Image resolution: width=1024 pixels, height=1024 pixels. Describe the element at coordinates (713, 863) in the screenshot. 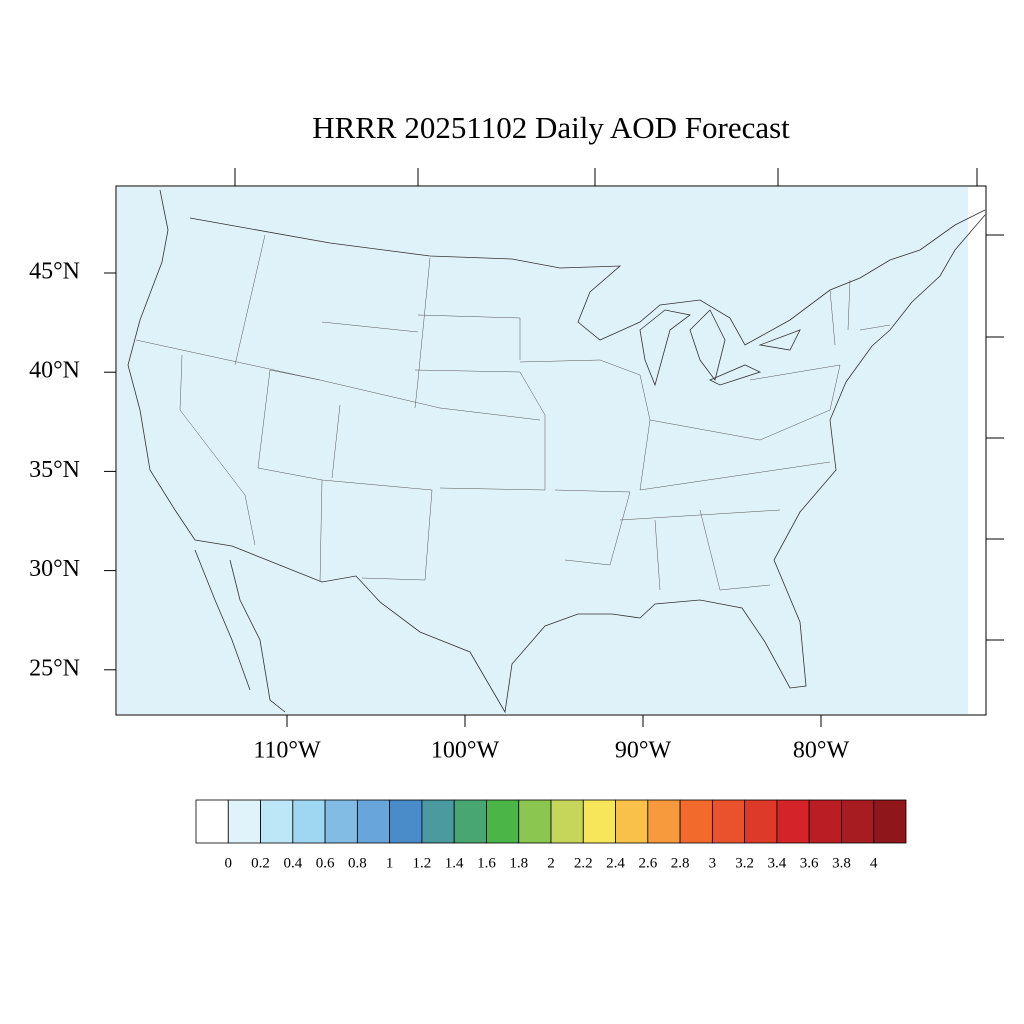

I see `colorbar-label: 3` at that location.